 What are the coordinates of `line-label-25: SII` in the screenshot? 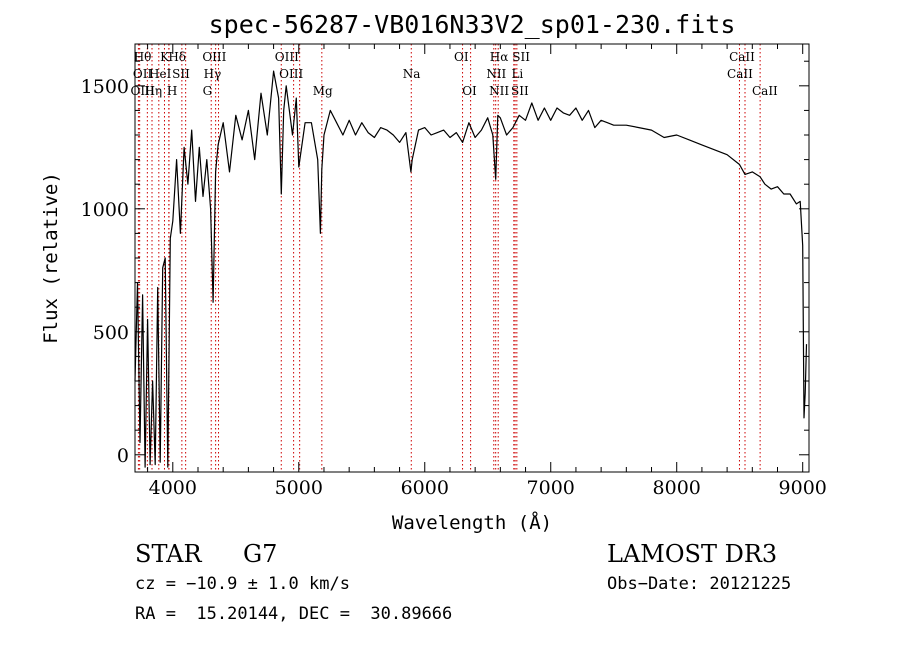 It's located at (520, 91).